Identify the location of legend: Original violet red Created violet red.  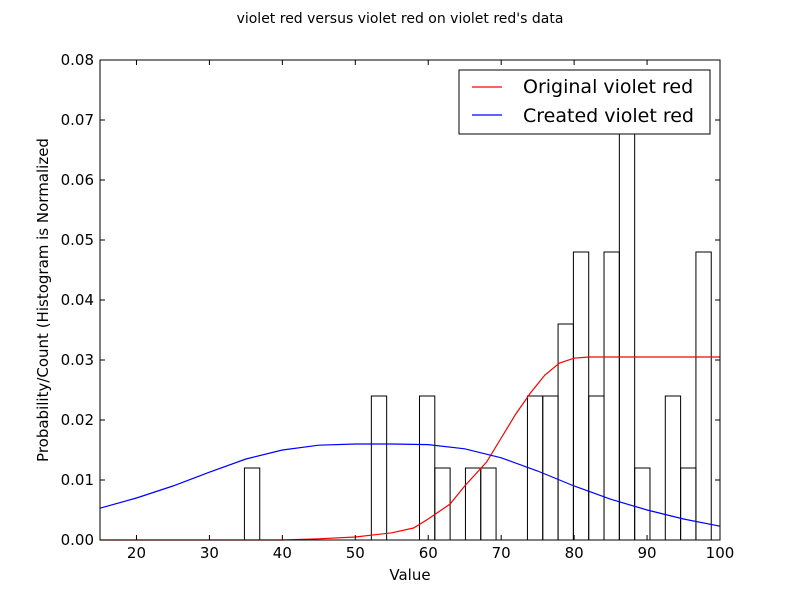
(584, 102).